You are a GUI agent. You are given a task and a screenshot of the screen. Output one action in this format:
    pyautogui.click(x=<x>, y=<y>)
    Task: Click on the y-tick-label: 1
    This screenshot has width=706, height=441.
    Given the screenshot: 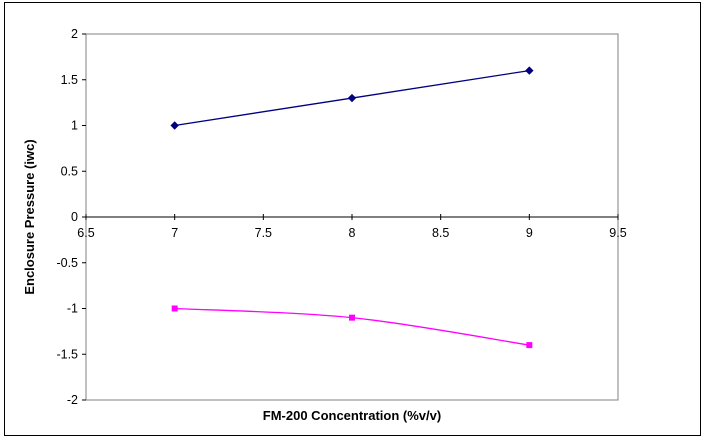 What is the action you would take?
    pyautogui.click(x=74, y=126)
    